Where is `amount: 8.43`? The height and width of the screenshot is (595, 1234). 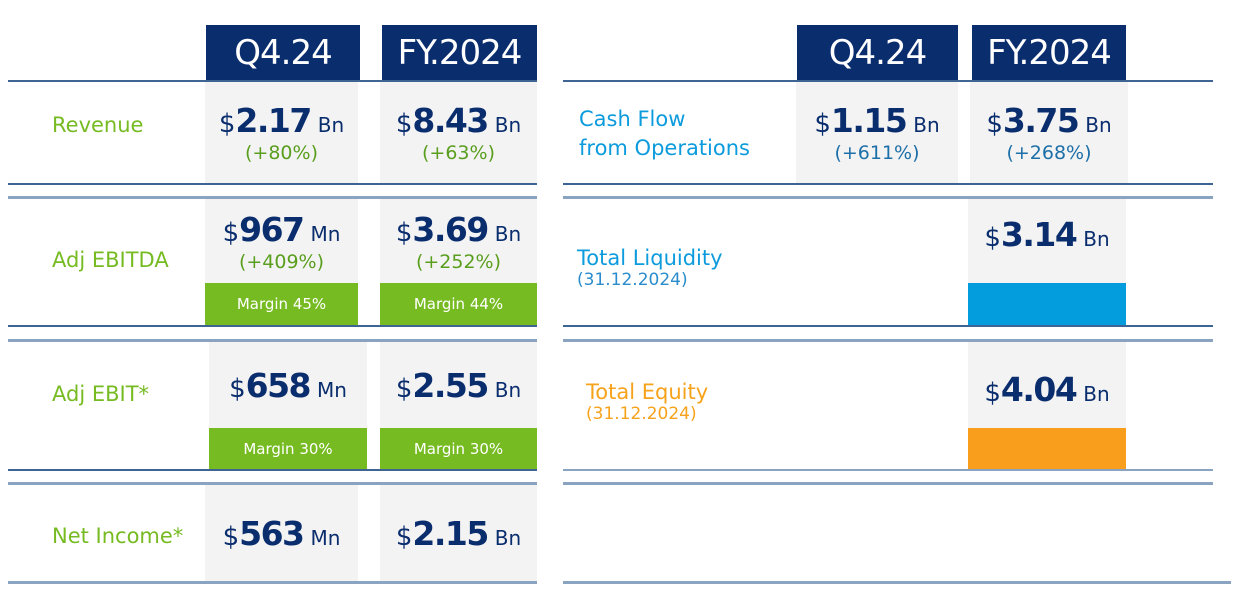 amount: 8.43 is located at coordinates (450, 120).